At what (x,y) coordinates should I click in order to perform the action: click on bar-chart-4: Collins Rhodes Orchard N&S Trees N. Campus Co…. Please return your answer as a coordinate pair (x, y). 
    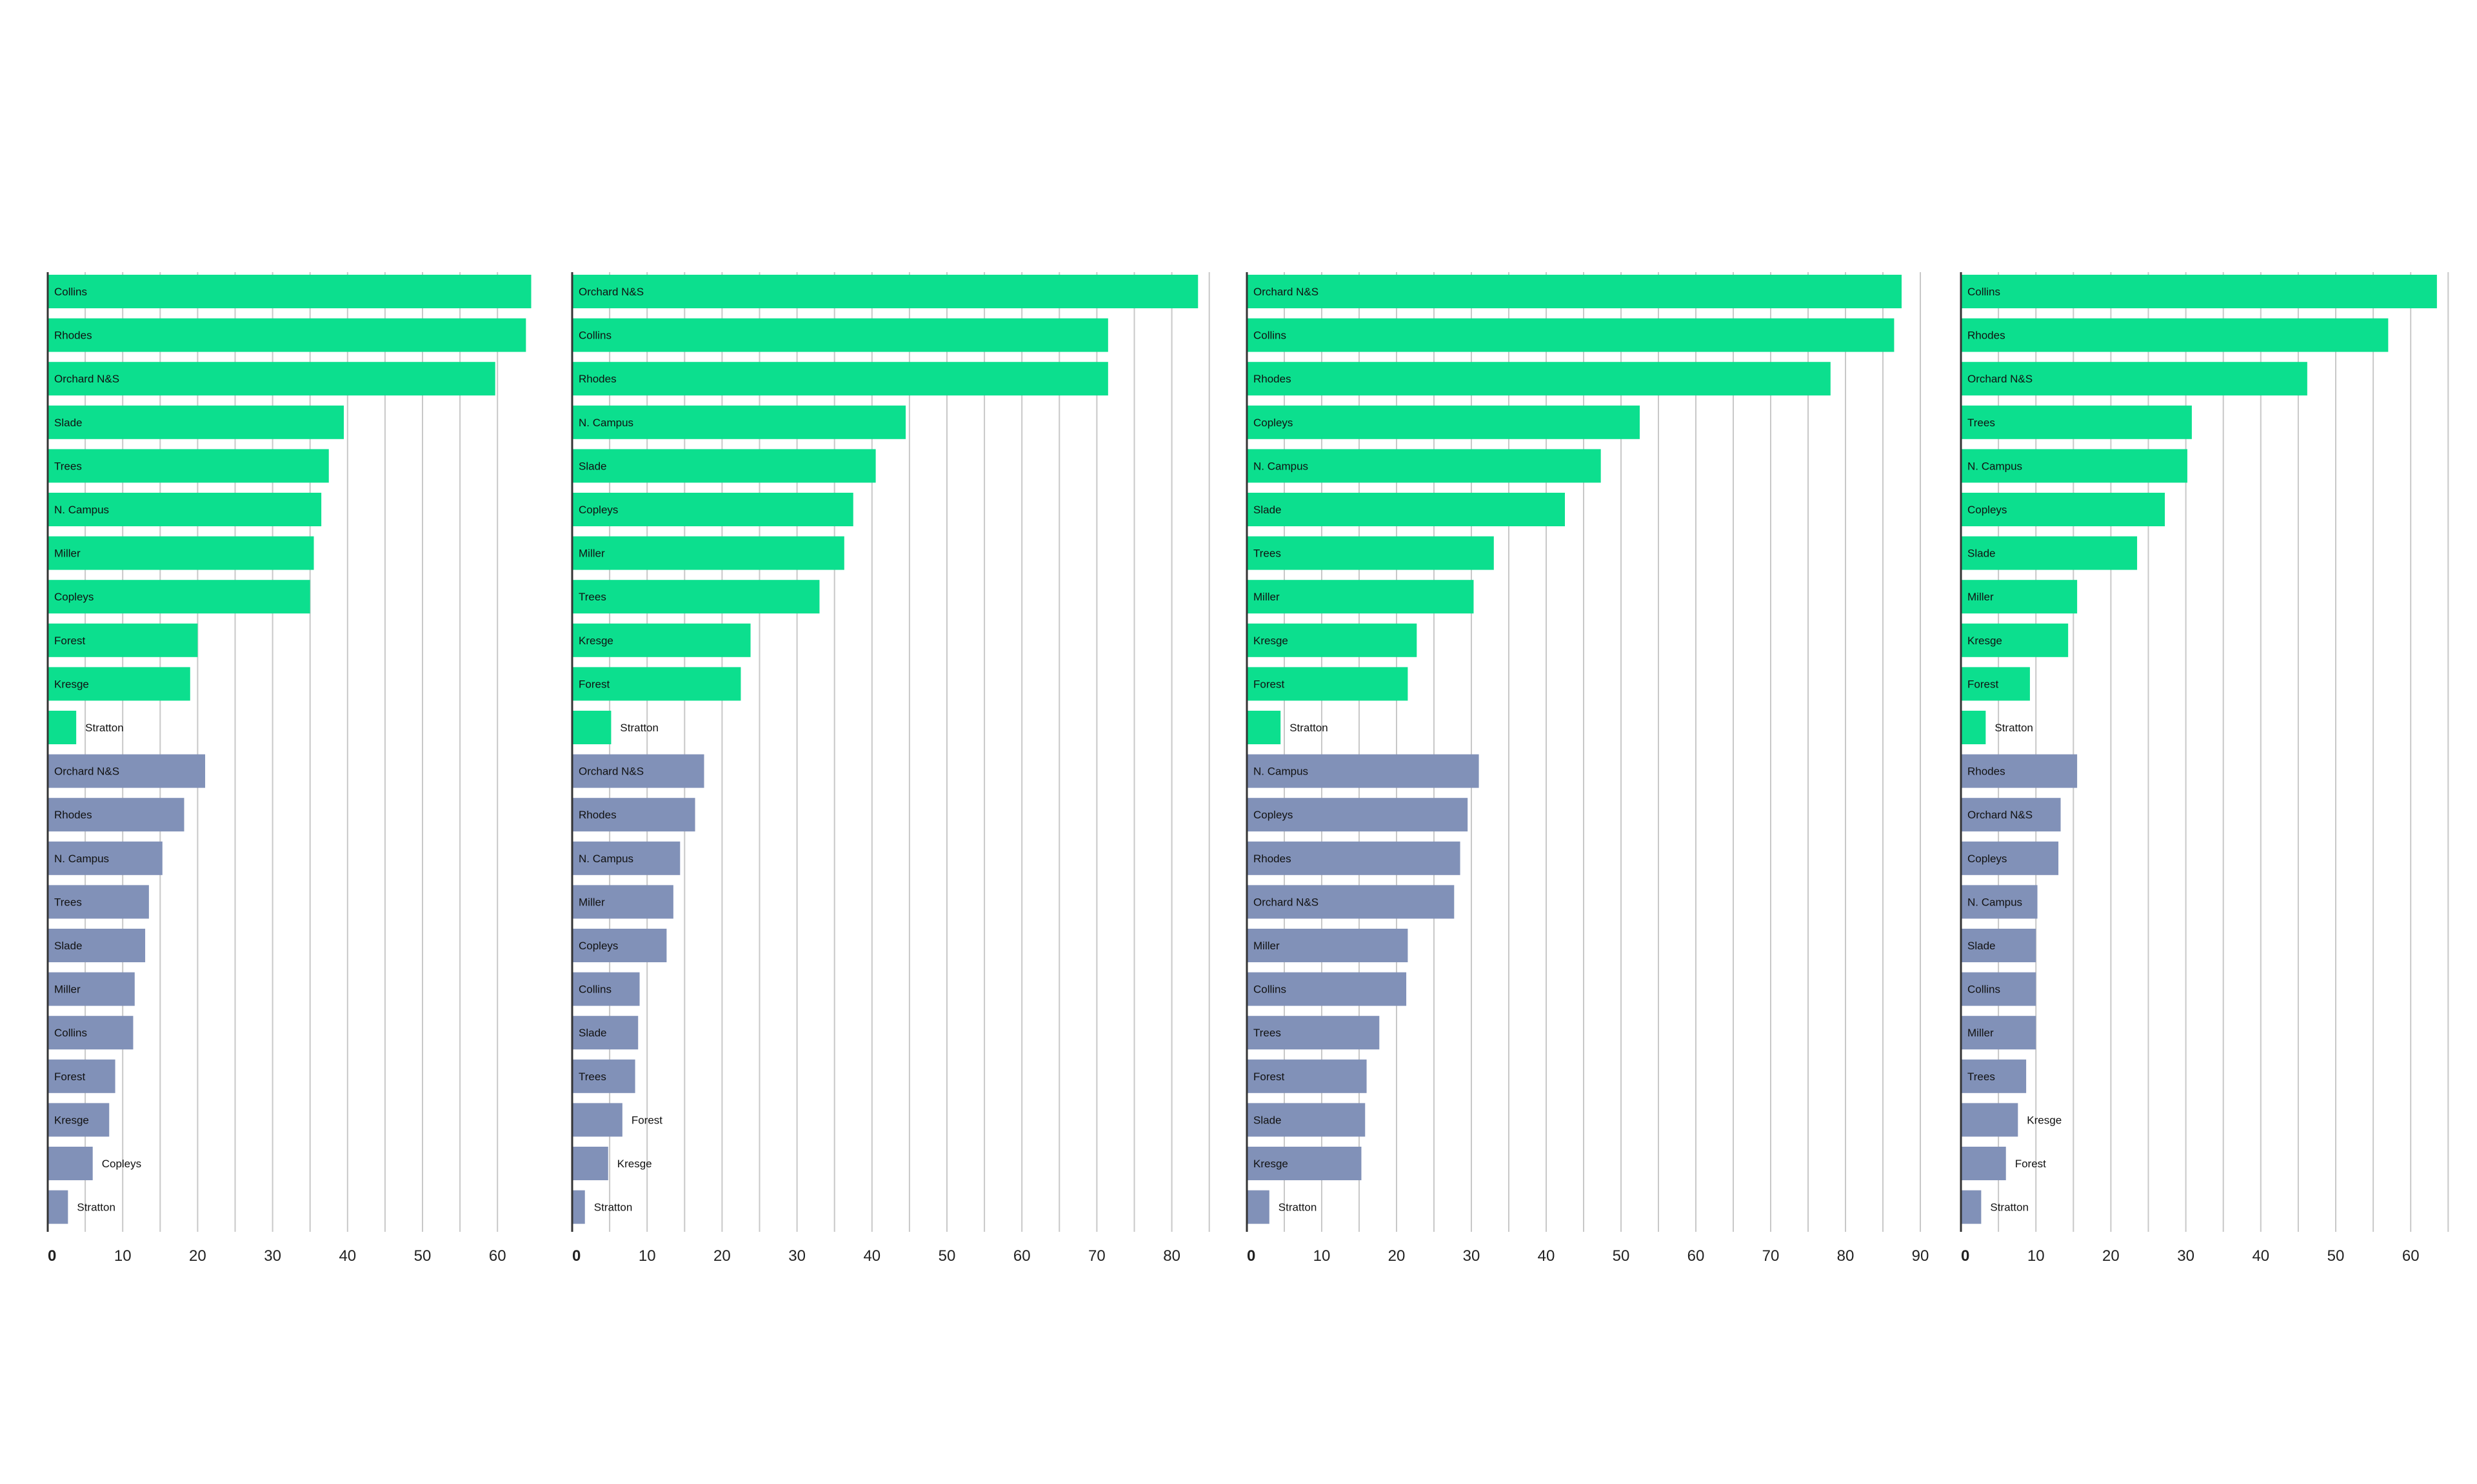
    Looking at the image, I should click on (2204, 768).